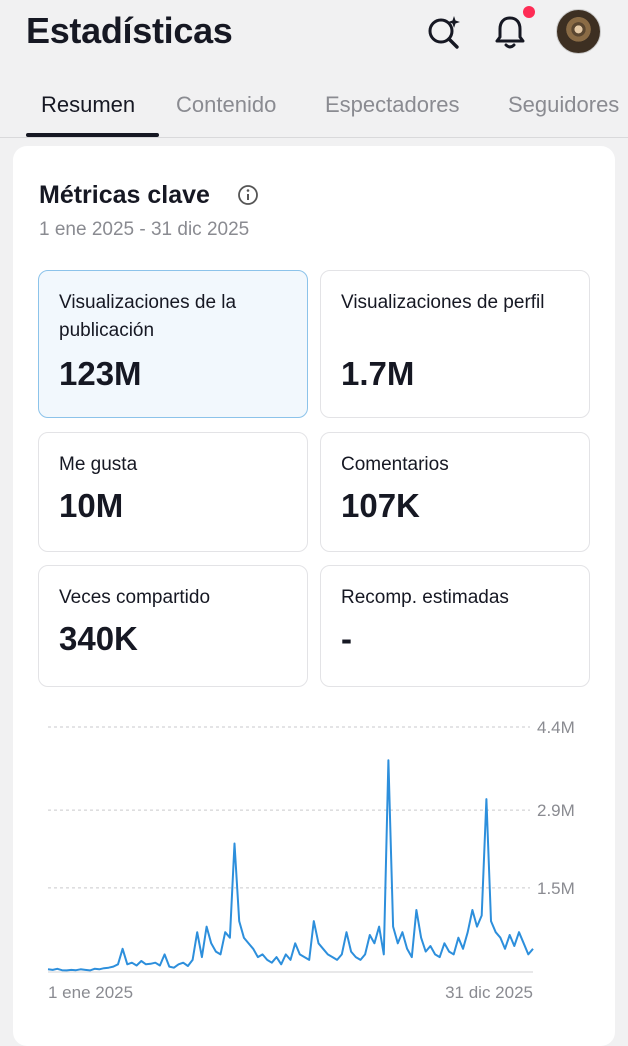  Describe the element at coordinates (380, 505) in the screenshot. I see `metric-value: 107K` at that location.